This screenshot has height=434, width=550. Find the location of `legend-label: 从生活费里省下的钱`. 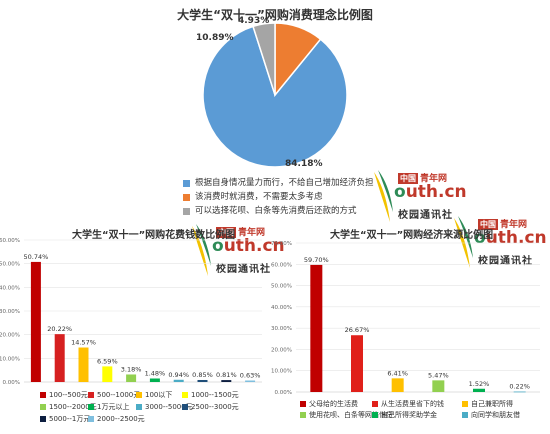

legend-label: 从生活费里省下的钱 is located at coordinates (412, 404).